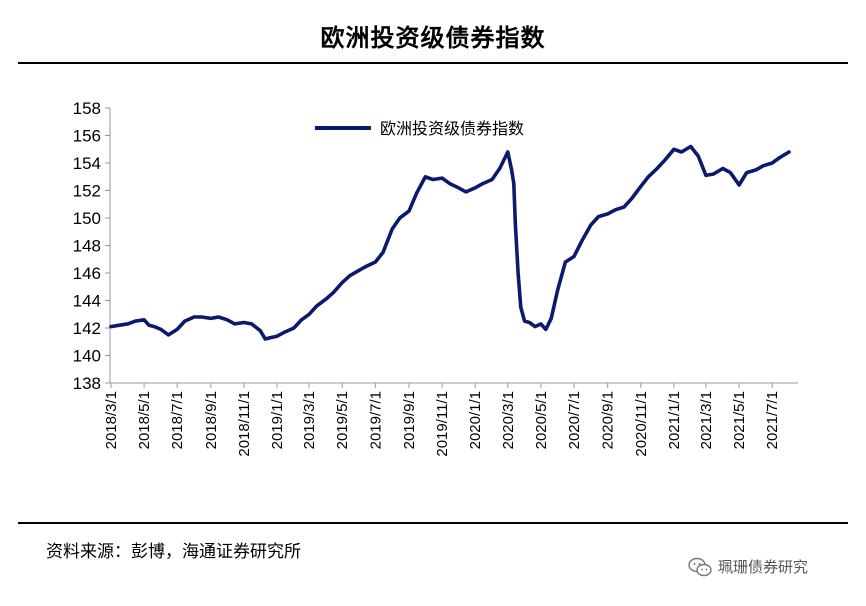  Describe the element at coordinates (475, 420) in the screenshot. I see `x-tick-label: 2020/1/1` at that location.